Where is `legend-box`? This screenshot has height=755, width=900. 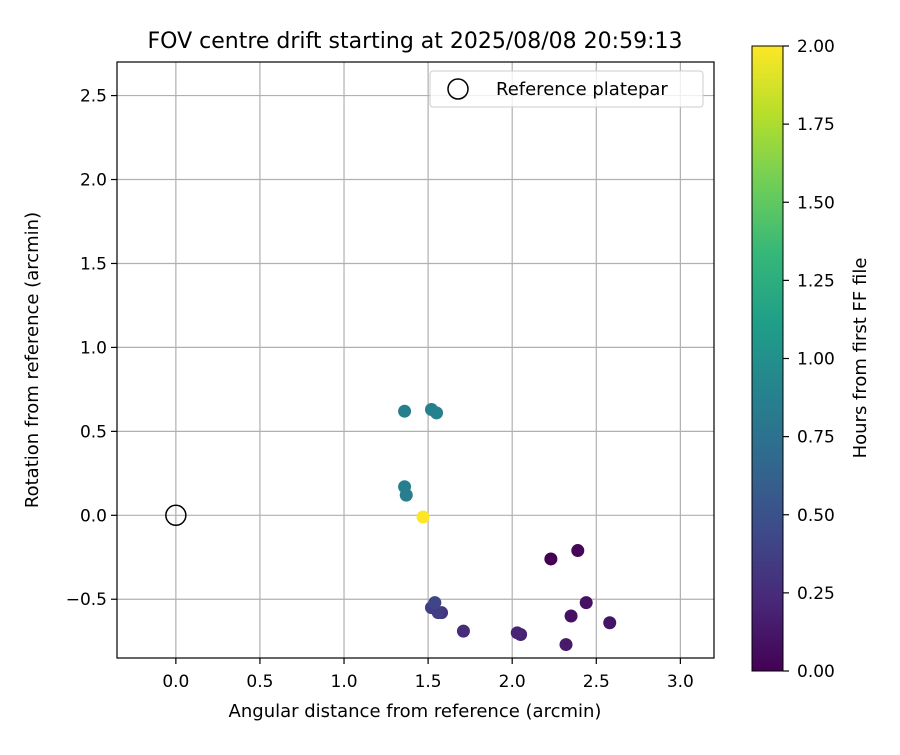 legend-box is located at coordinates (566, 89).